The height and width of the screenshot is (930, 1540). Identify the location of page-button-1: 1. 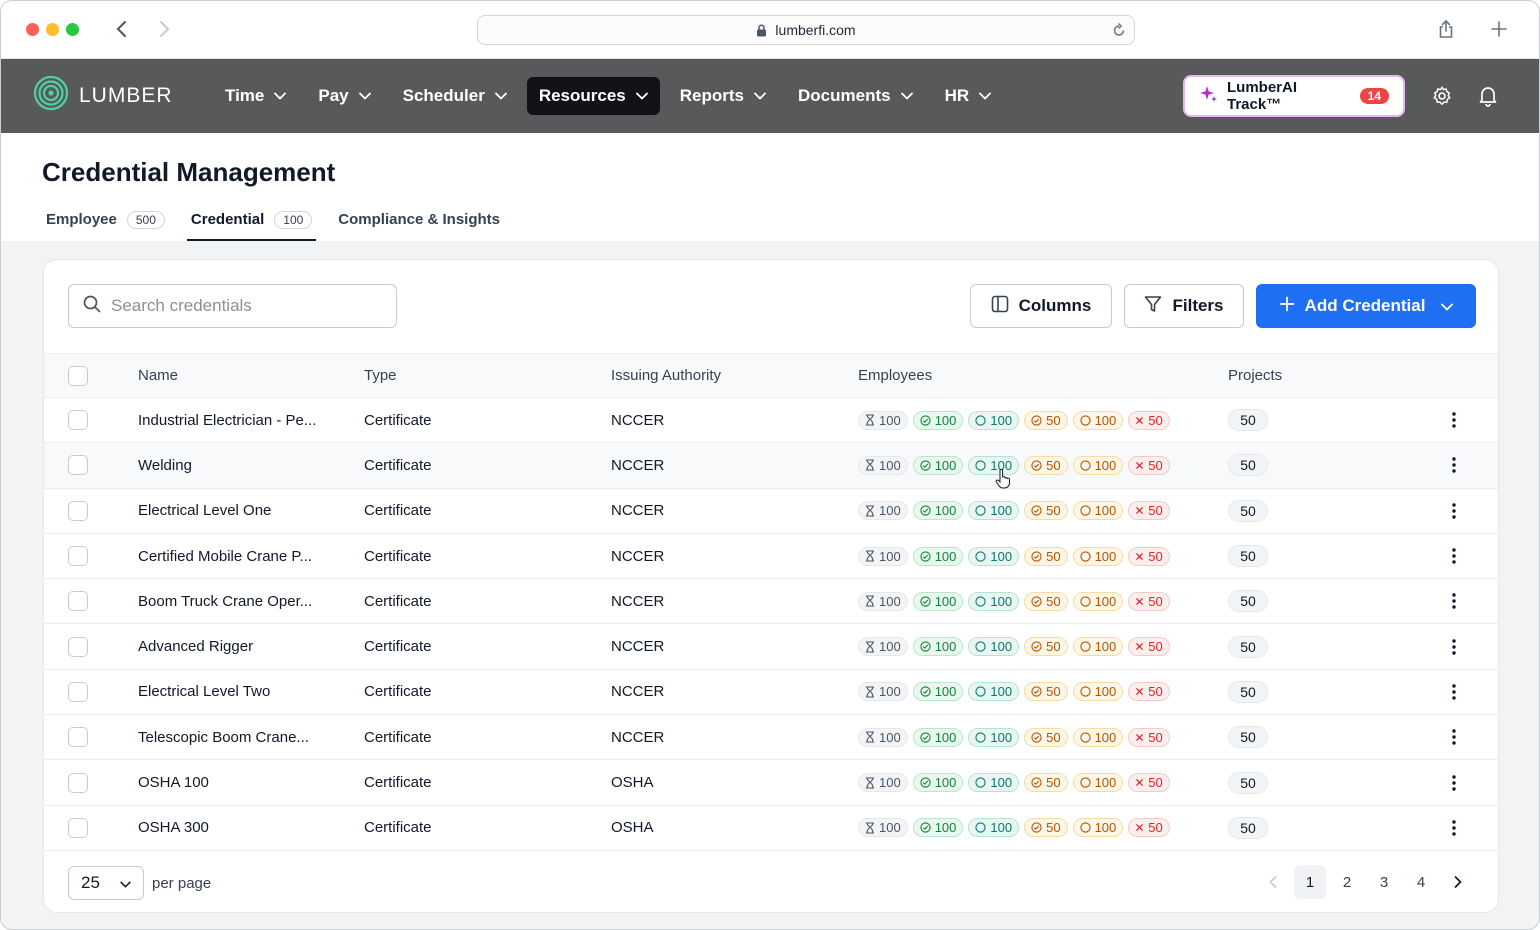
(1310, 882).